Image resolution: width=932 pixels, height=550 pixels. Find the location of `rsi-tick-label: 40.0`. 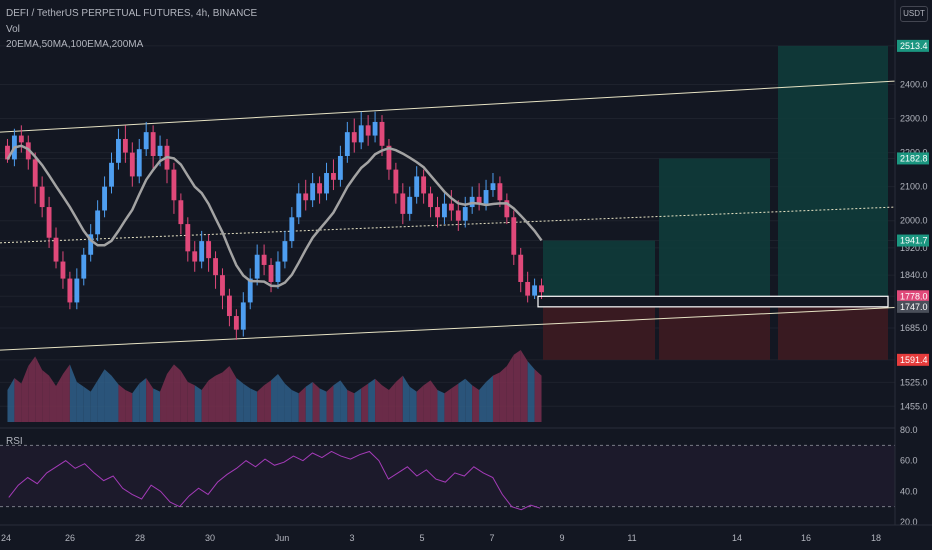

rsi-tick-label: 40.0 is located at coordinates (909, 491).